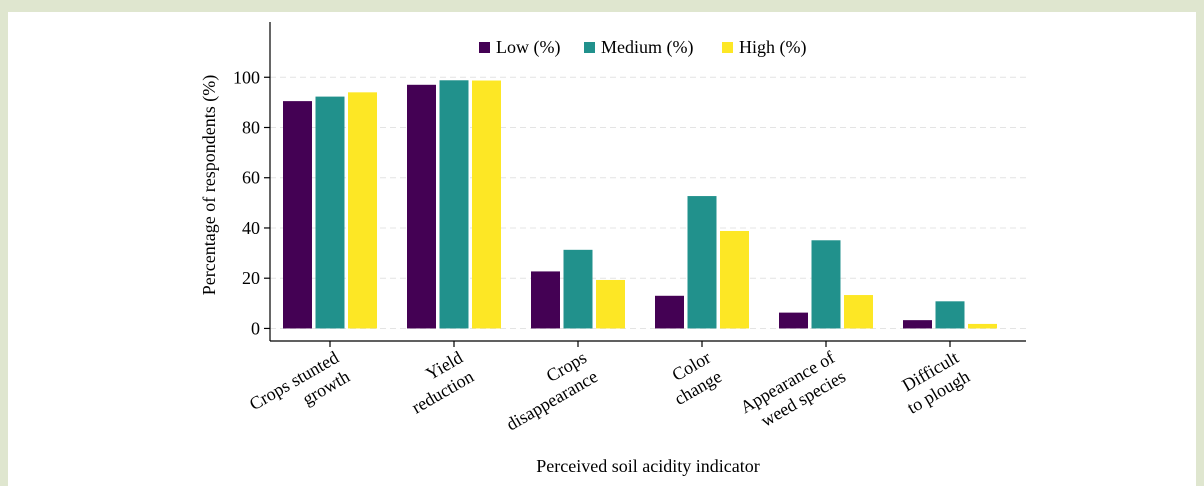 The width and height of the screenshot is (1204, 486). Describe the element at coordinates (528, 47) in the screenshot. I see `legend-label: Low (%)` at that location.